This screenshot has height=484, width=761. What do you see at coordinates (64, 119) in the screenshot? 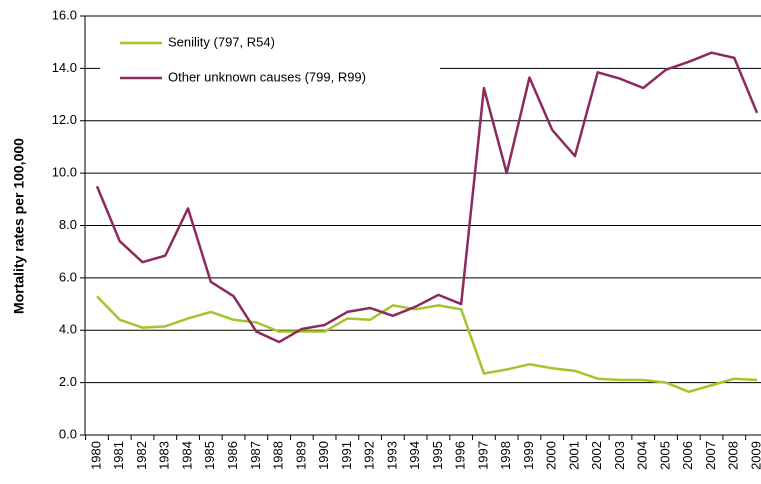
I see `y-tick-label: 12.0` at bounding box center [64, 119].